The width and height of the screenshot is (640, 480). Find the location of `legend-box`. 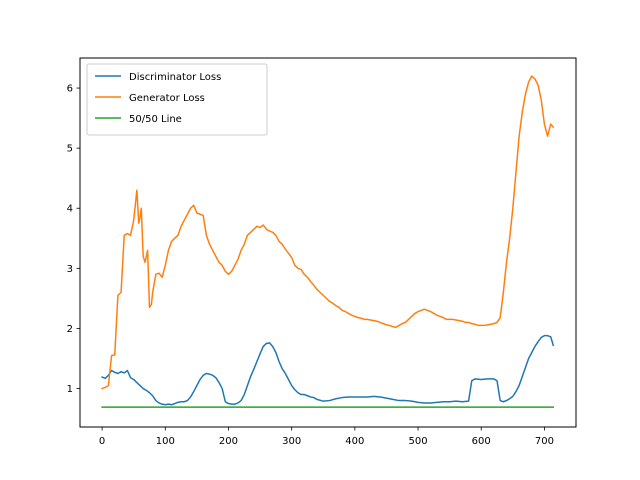

legend-box is located at coordinates (177, 99).